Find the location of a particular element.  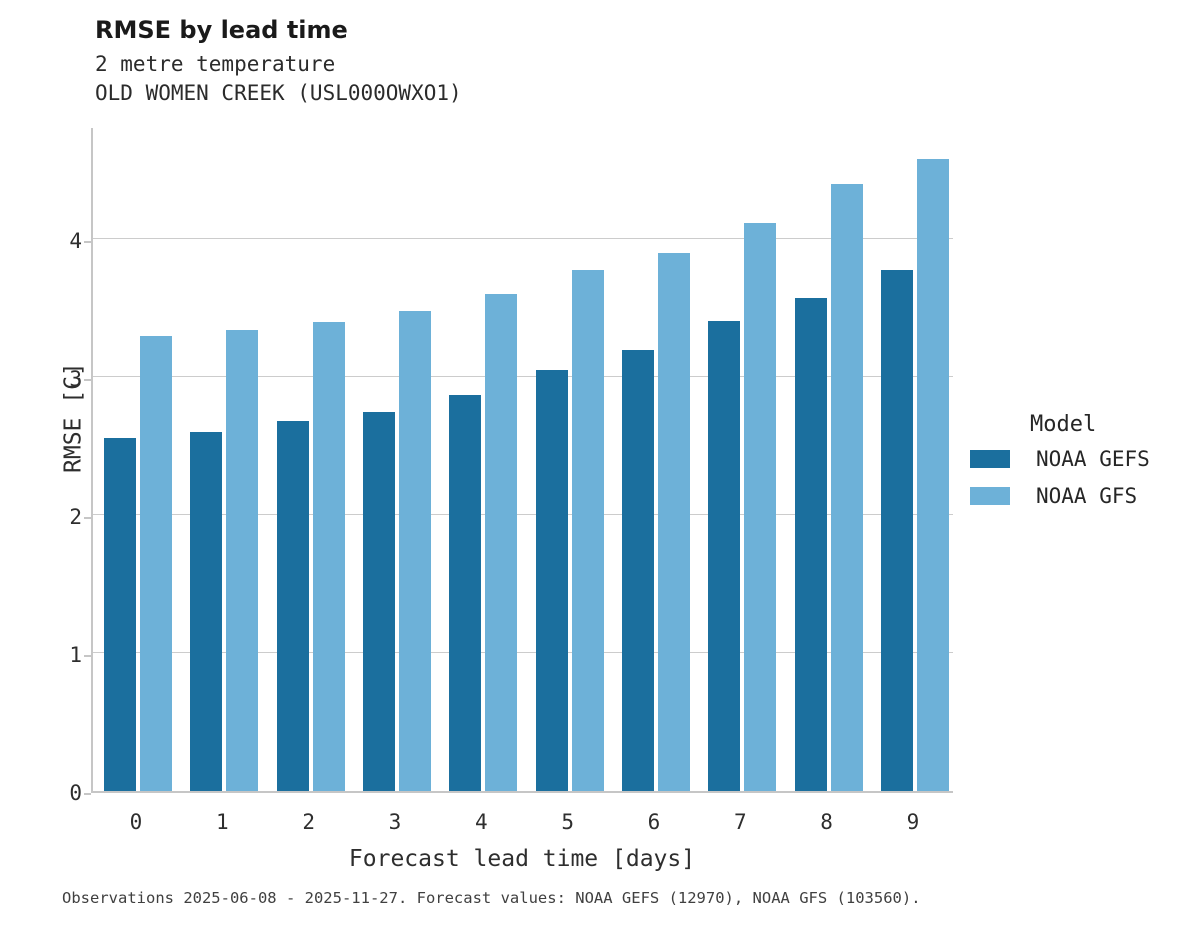

x-axis-title: Forecast lead time [days] is located at coordinates (522, 859).